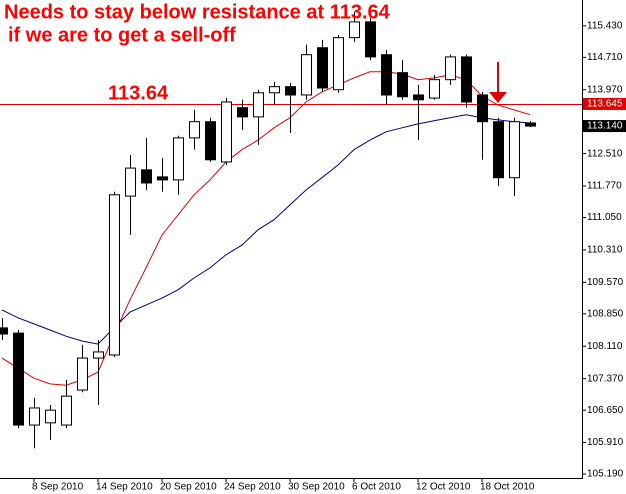  Describe the element at coordinates (605, 410) in the screenshot. I see `y-tick-label: 106.650` at that location.